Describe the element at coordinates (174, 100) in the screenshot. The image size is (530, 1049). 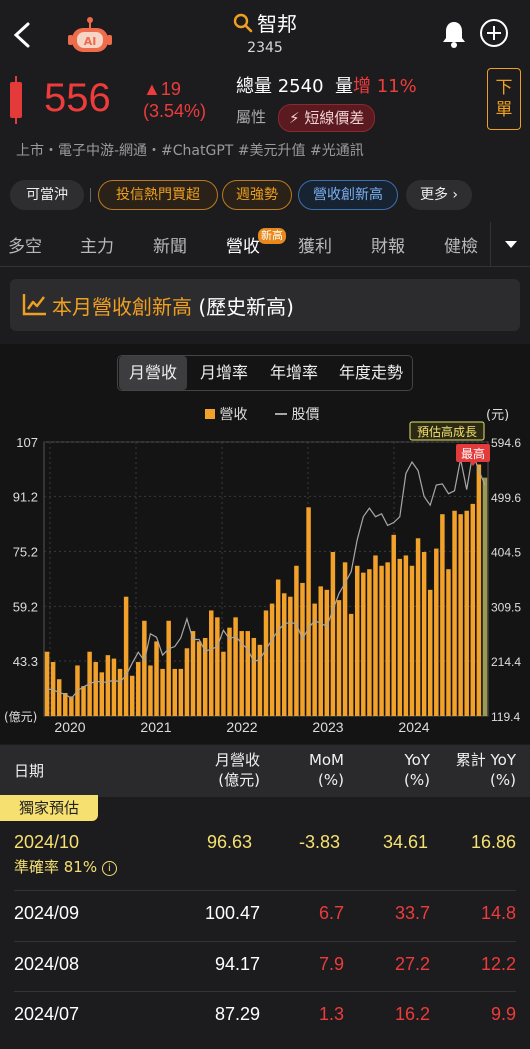
I see `price-change: ▲19 (3.54%)` at that location.